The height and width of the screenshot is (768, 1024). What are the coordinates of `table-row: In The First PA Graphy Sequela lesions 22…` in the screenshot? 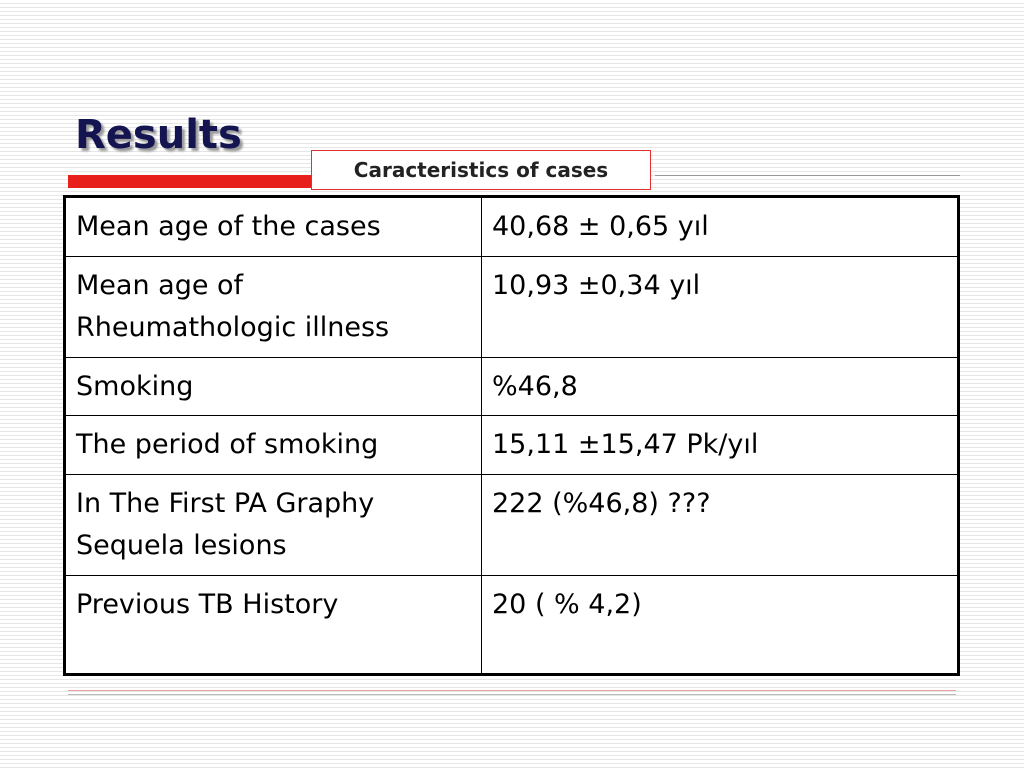 It's located at (511, 525).